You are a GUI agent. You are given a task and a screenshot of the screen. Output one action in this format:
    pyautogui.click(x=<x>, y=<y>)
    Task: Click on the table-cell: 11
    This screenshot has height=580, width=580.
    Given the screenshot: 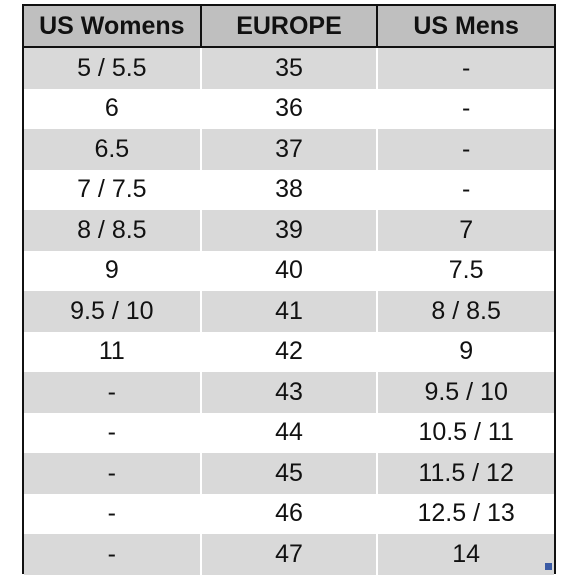 What is the action you would take?
    pyautogui.click(x=111, y=351)
    